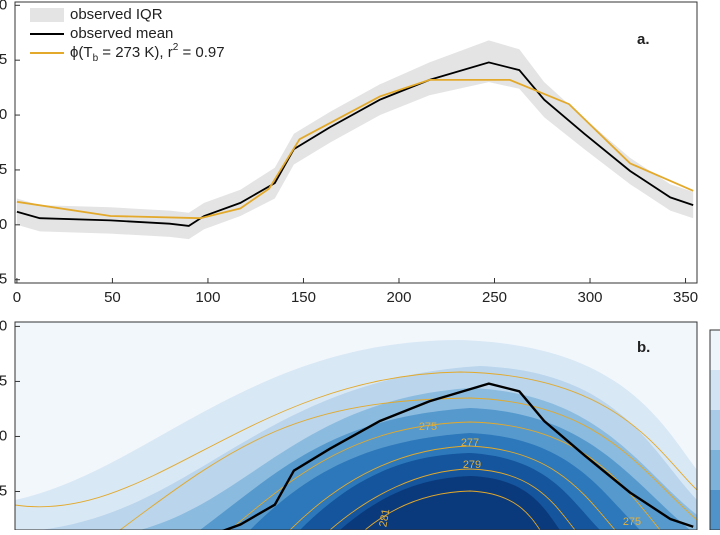 This screenshot has height=535, width=720. I want to click on legend-label: ϕ(Tb = 273 K), r2 = 0.97, so click(147, 53).